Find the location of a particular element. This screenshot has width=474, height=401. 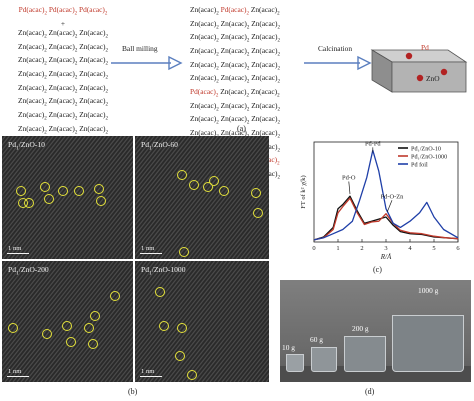

panel-label: Pd1/ZnO-60 is located at coordinates (159, 146).